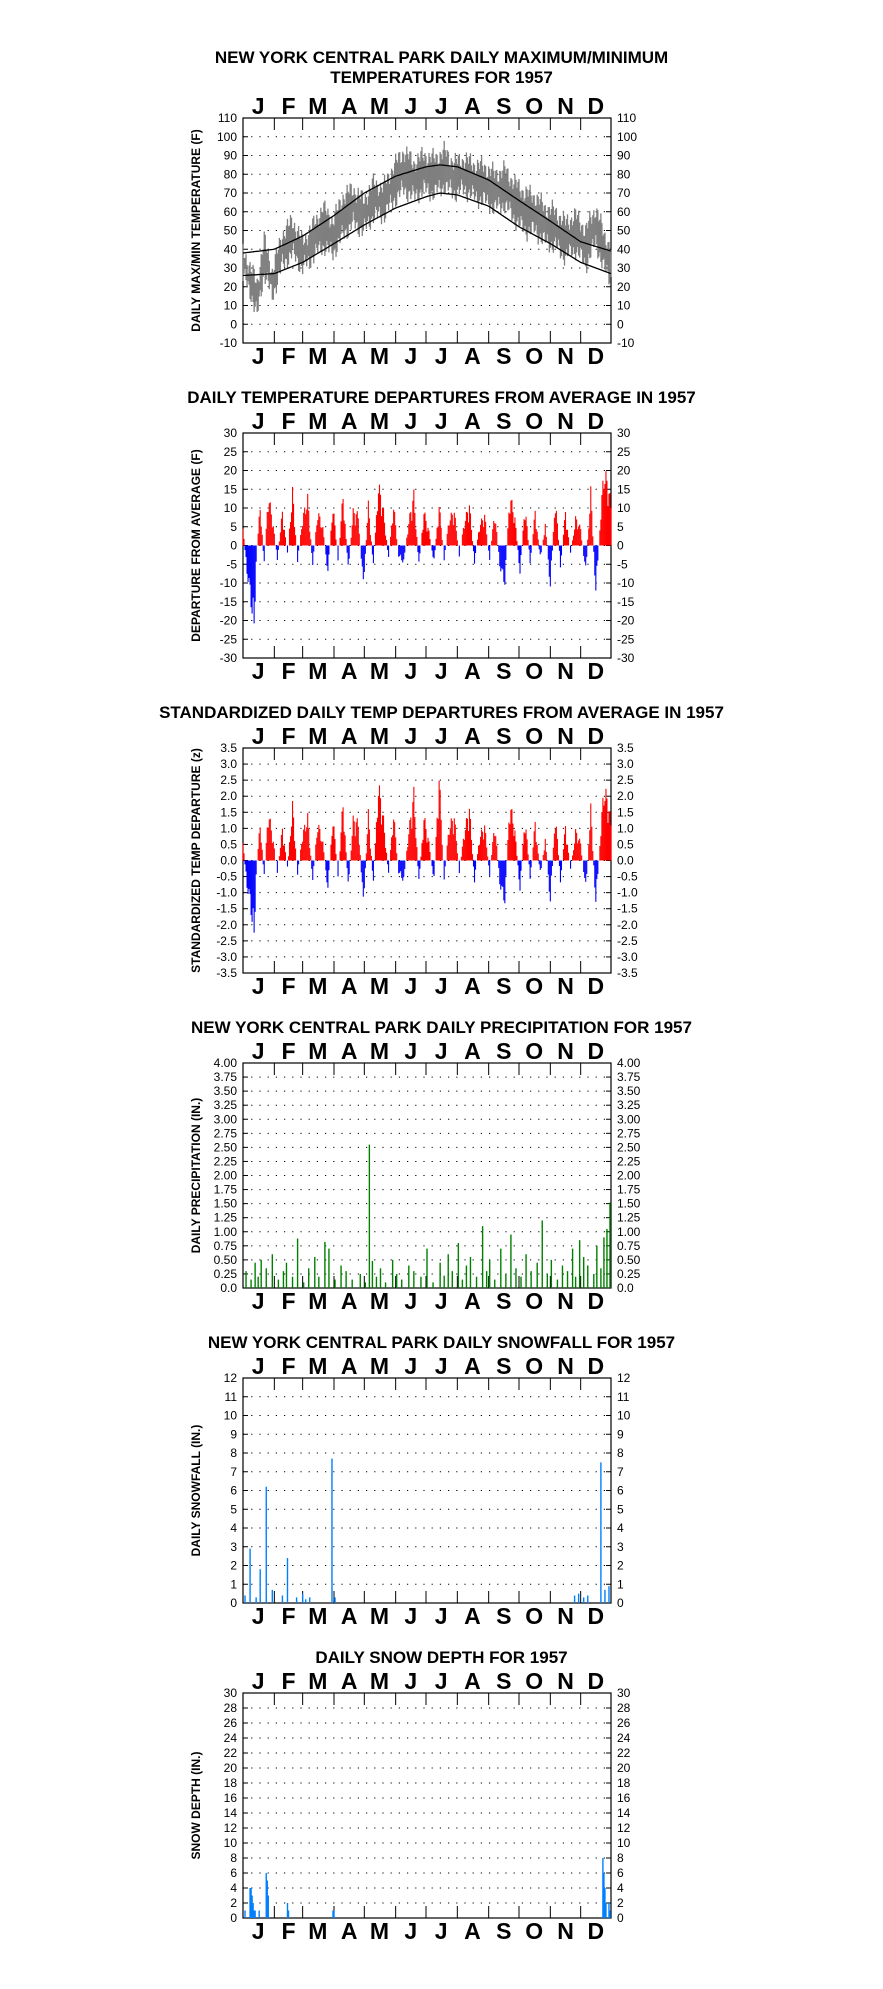  What do you see at coordinates (233, 1858) in the screenshot?
I see `y-tick-label-left: 8` at bounding box center [233, 1858].